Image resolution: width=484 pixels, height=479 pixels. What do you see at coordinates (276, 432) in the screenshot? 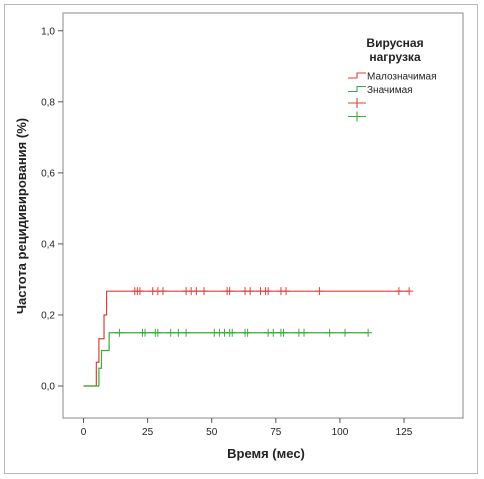
I see `x-tick-label: 75` at bounding box center [276, 432].